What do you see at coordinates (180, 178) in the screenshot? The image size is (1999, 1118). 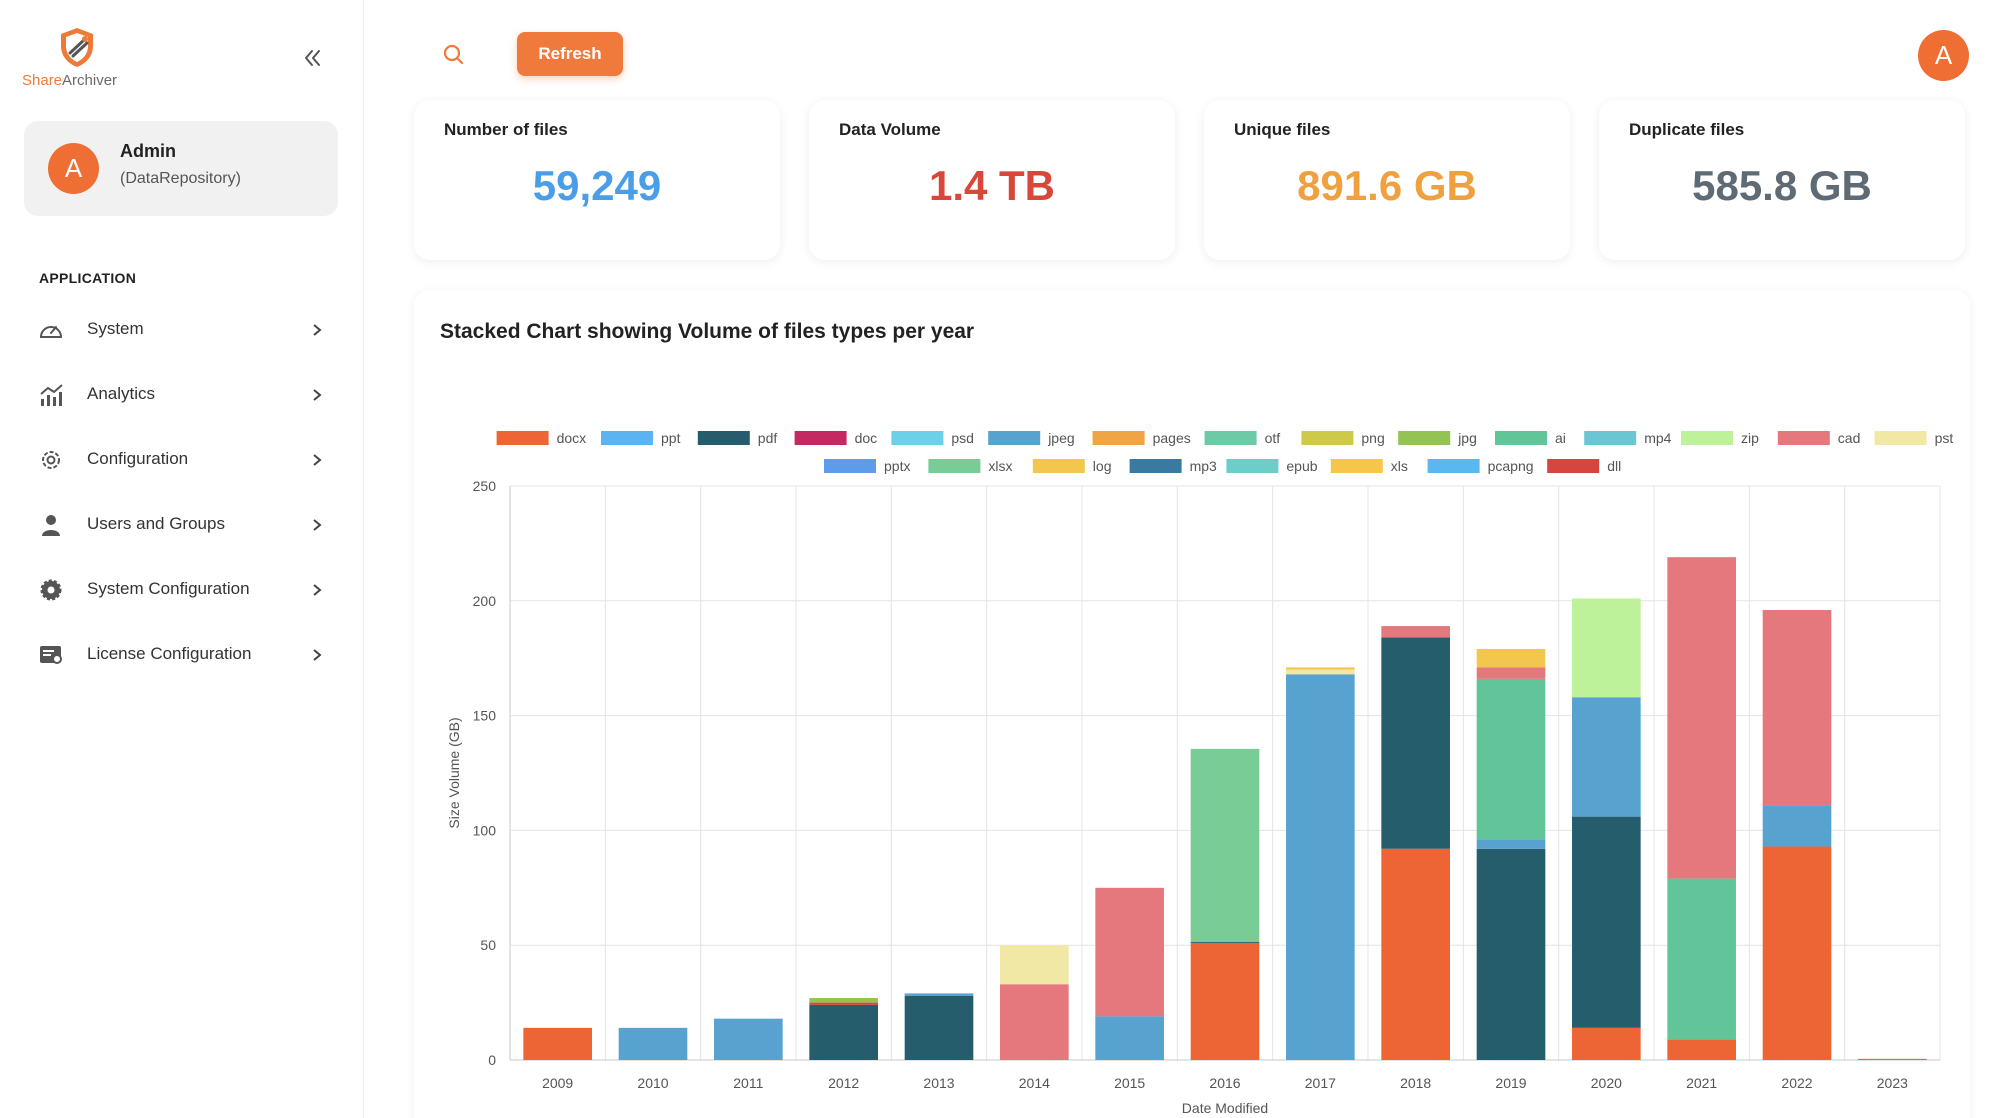 I see `user-role: (DataRepository)` at bounding box center [180, 178].